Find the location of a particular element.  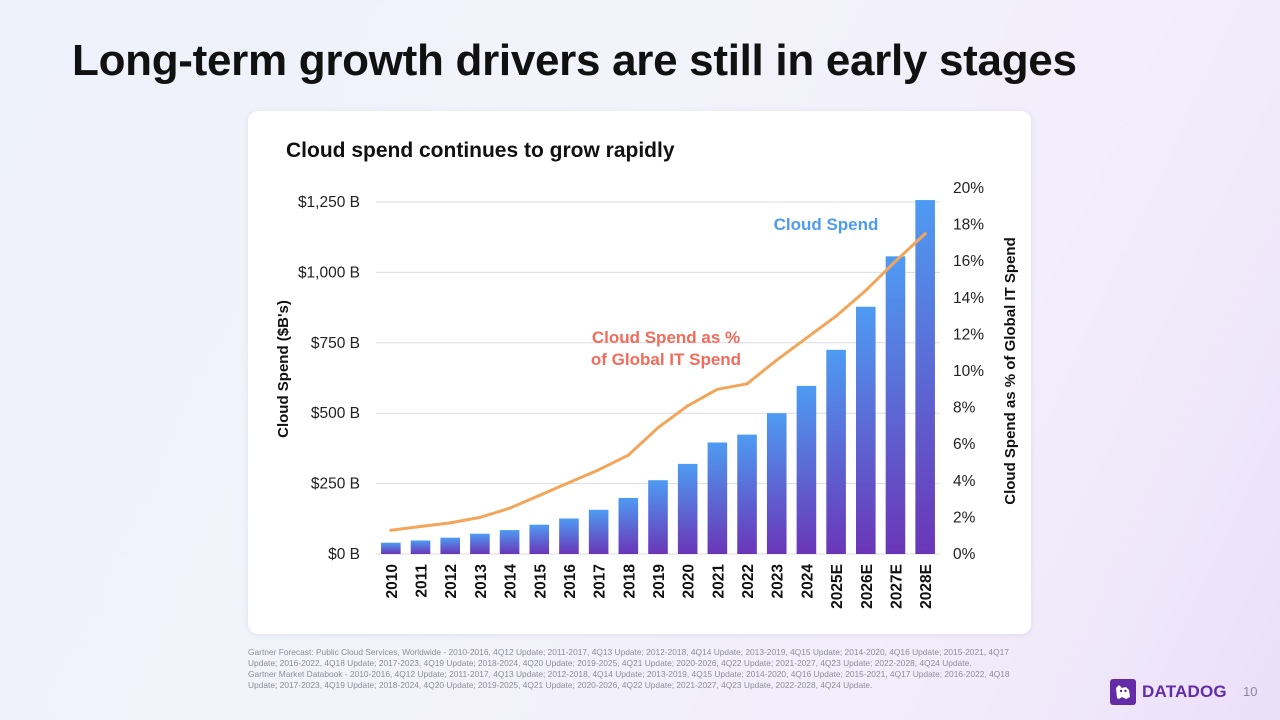

line-series-annotation-line2: of Global IT Spend is located at coordinates (666, 359).